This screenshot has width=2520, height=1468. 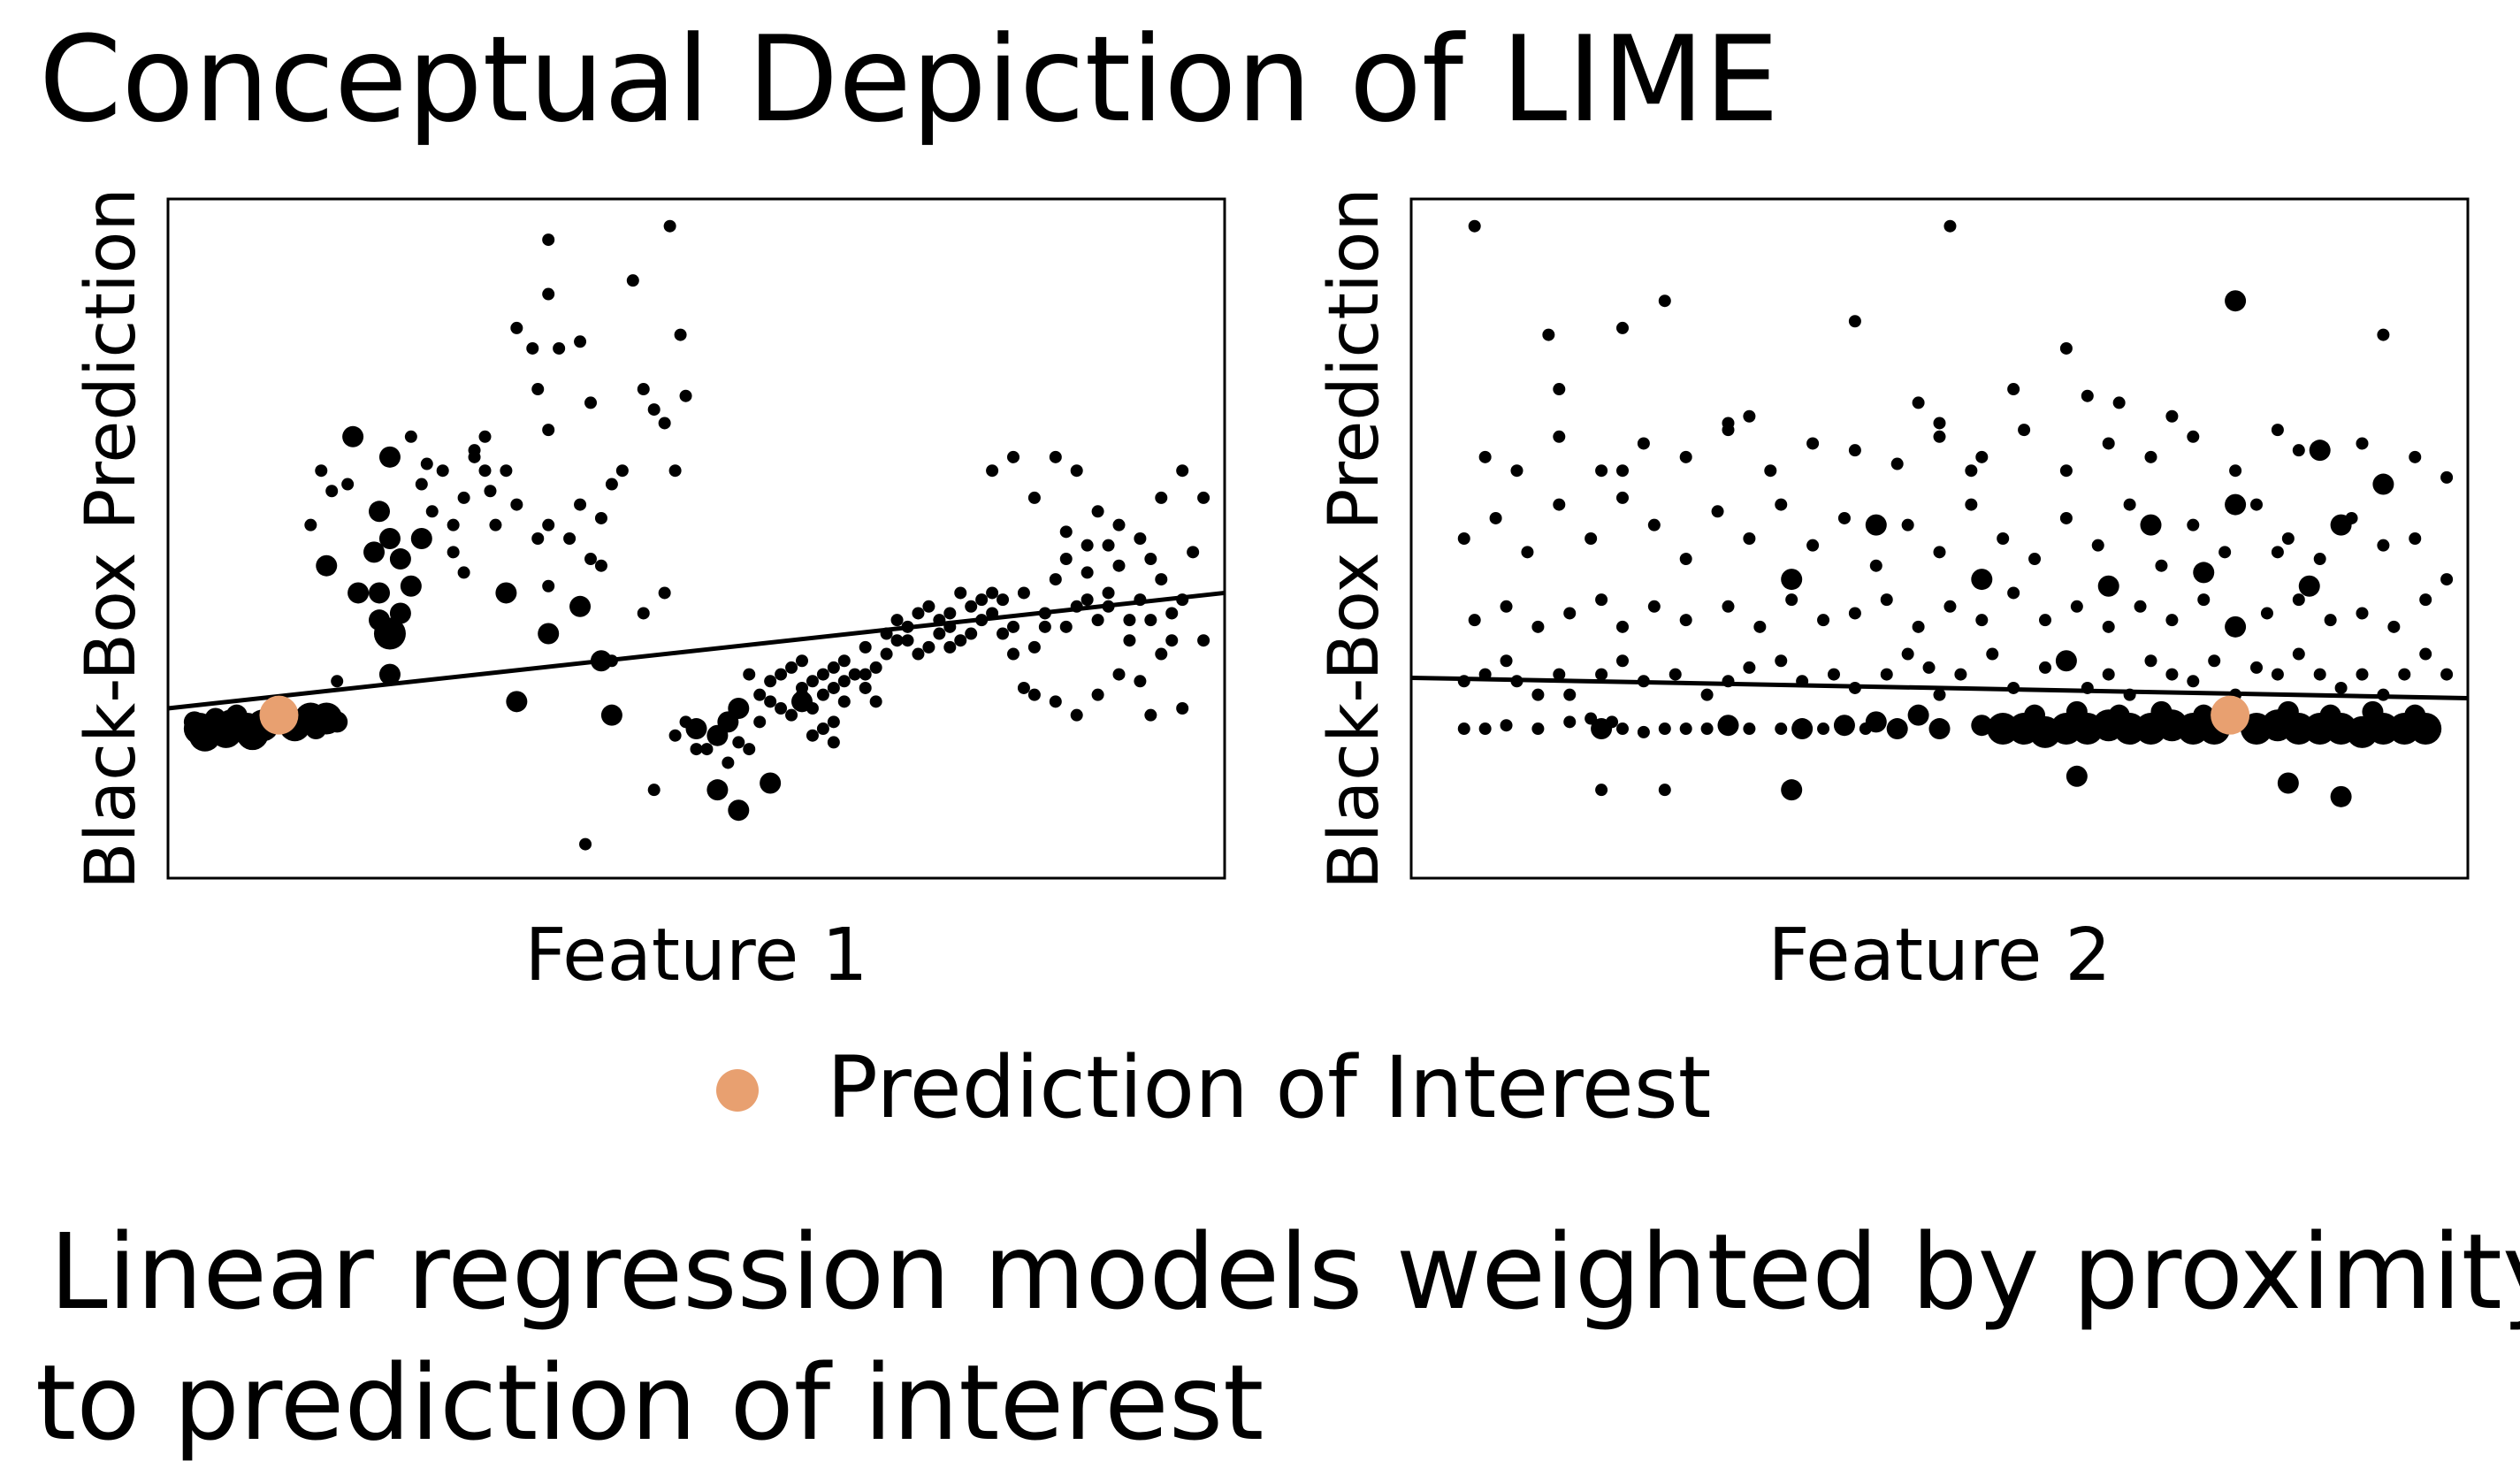 What do you see at coordinates (1354, 538) in the screenshot?
I see `y-axis-label: Black-Box Prediction` at bounding box center [1354, 538].